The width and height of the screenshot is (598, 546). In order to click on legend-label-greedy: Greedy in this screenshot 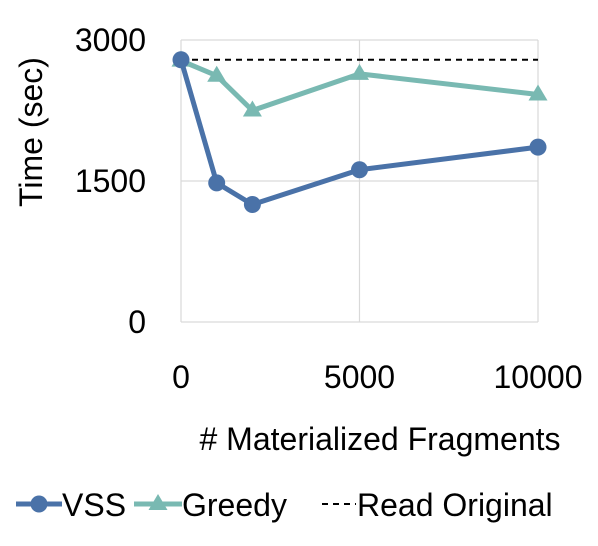, I will do `click(234, 505)`.